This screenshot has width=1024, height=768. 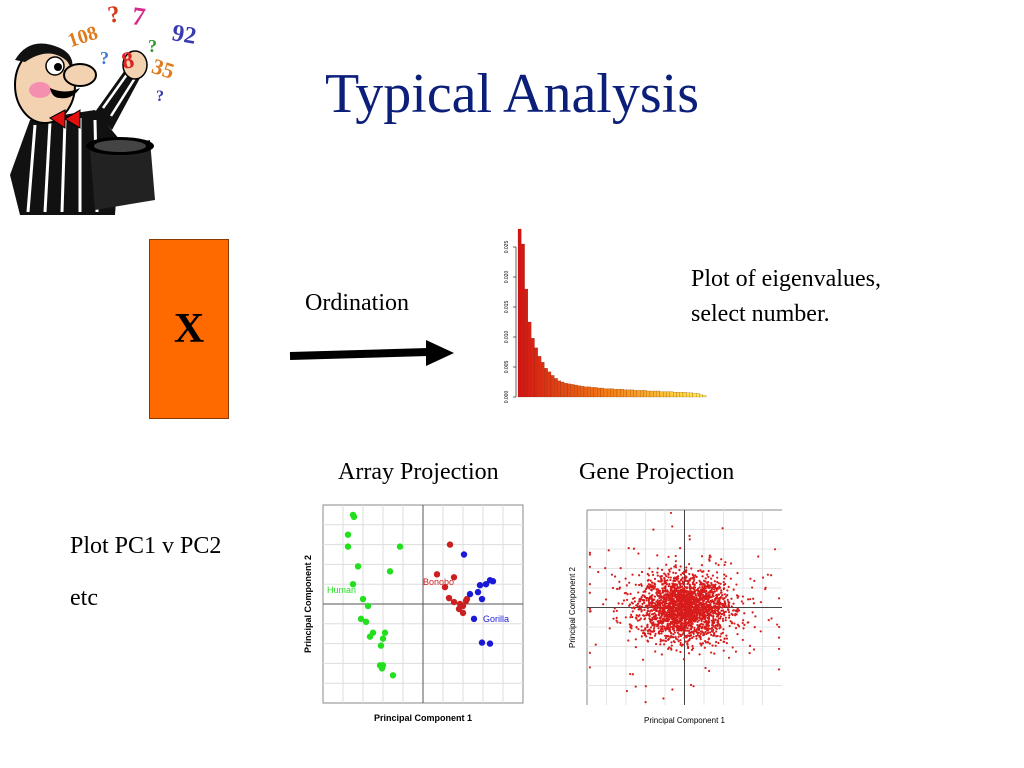 I want to click on etc-note: etc, so click(x=84, y=598).